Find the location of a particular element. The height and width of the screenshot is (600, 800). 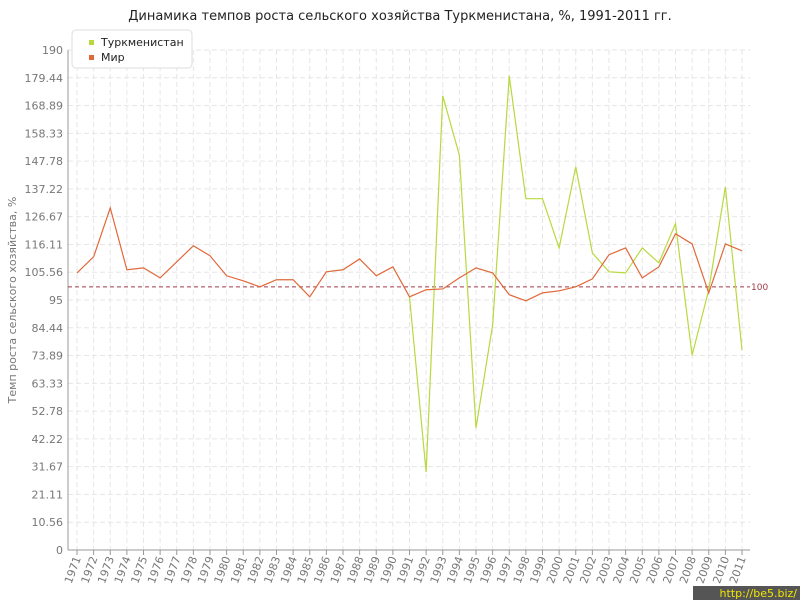

y-tick-label: 105.56 is located at coordinates (44, 272).